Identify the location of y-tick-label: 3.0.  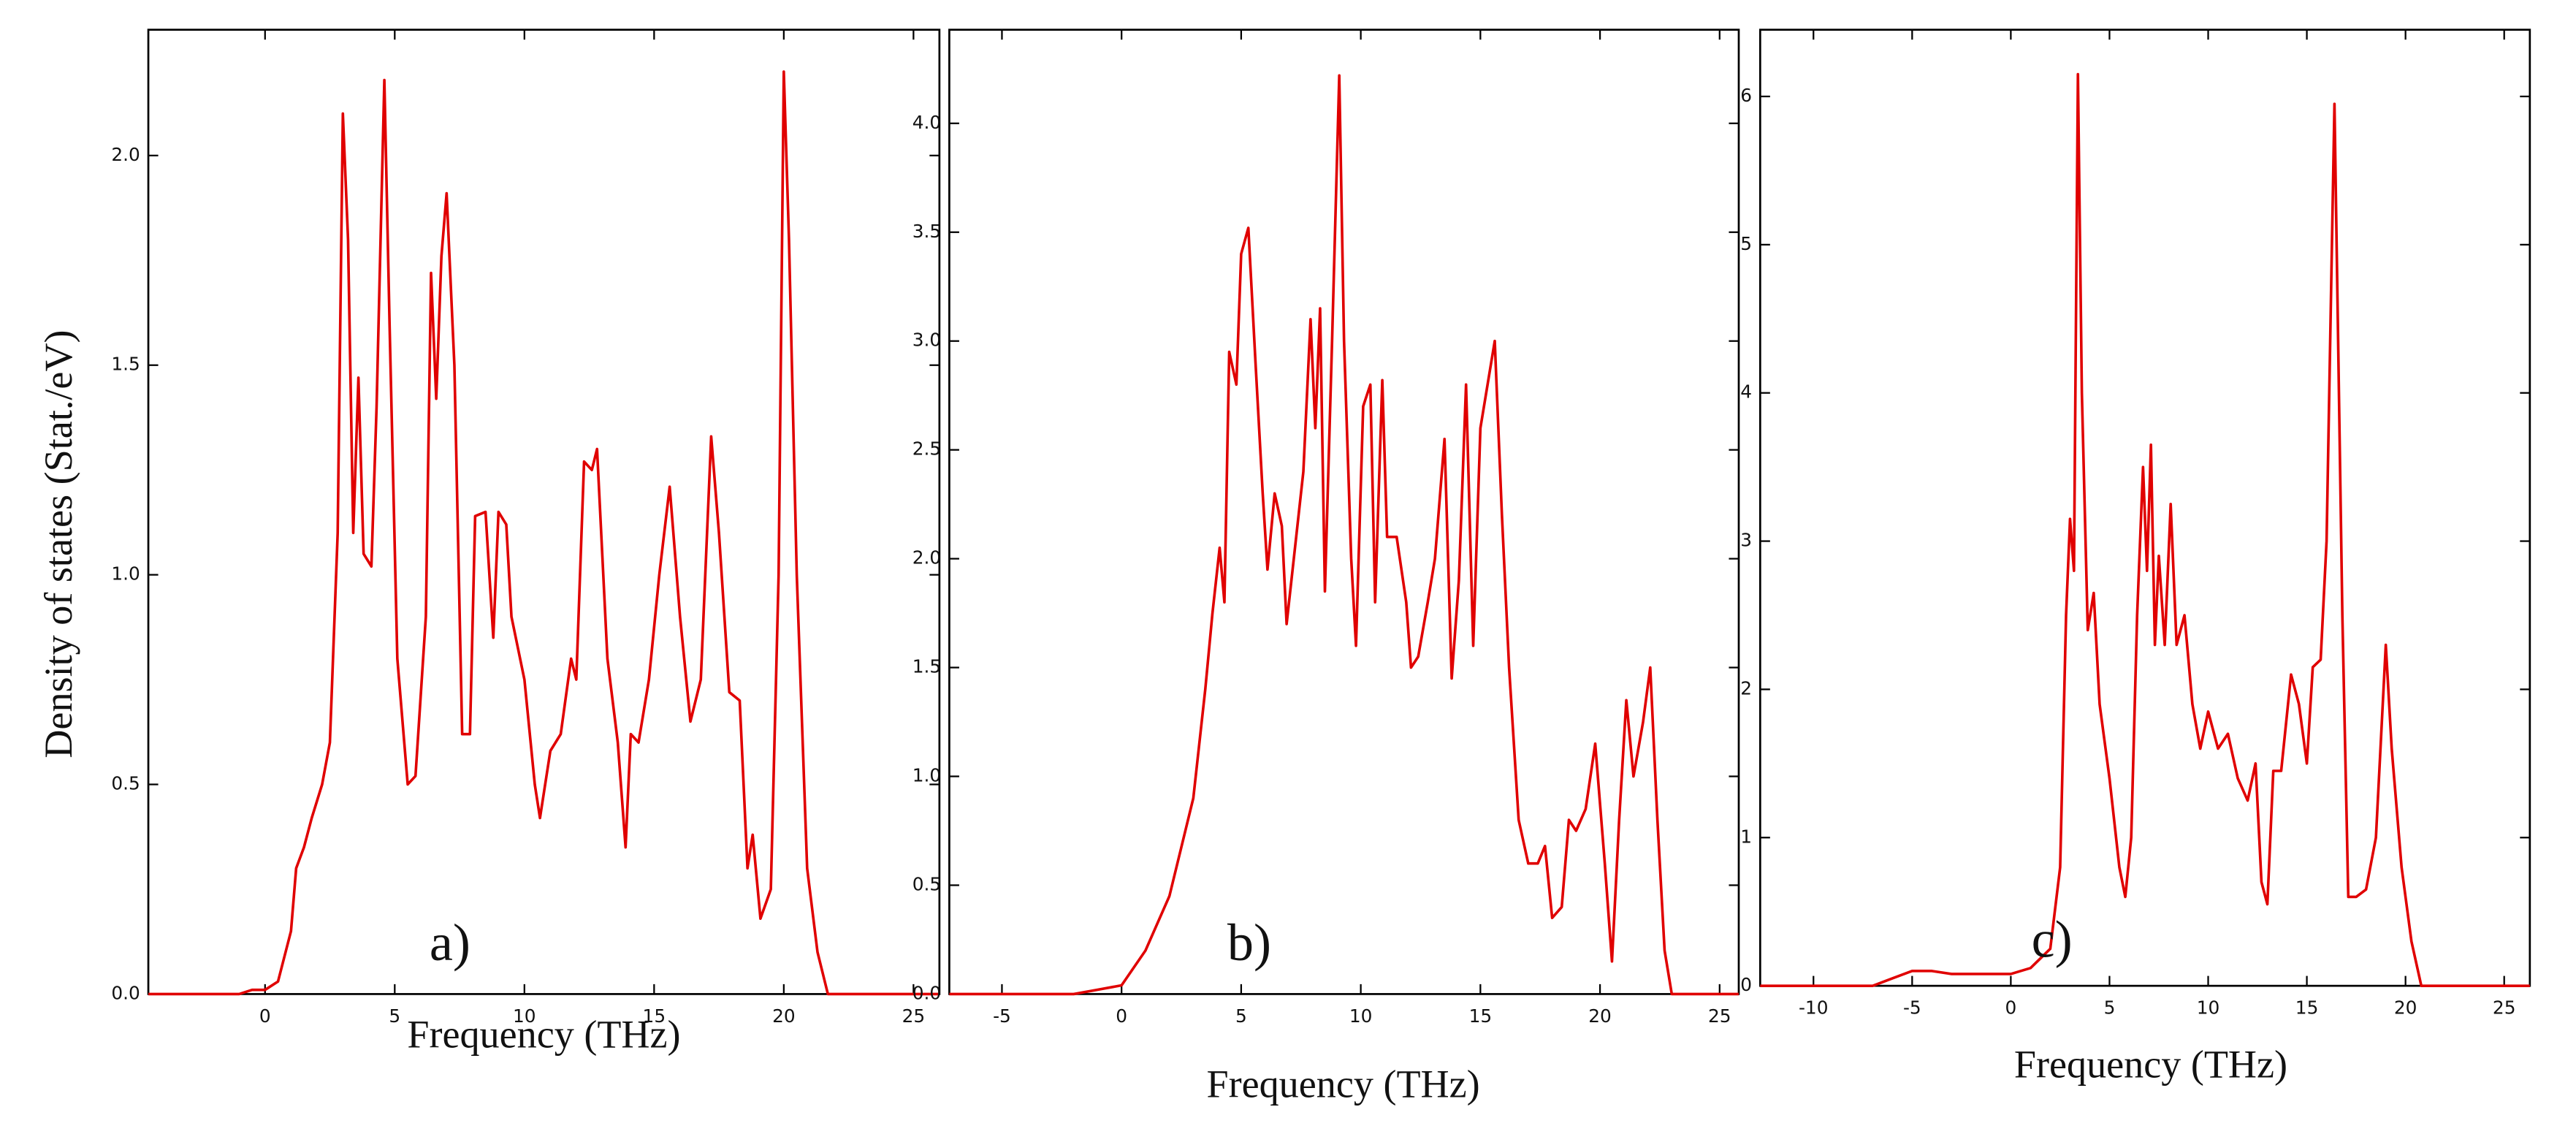
(927, 340).